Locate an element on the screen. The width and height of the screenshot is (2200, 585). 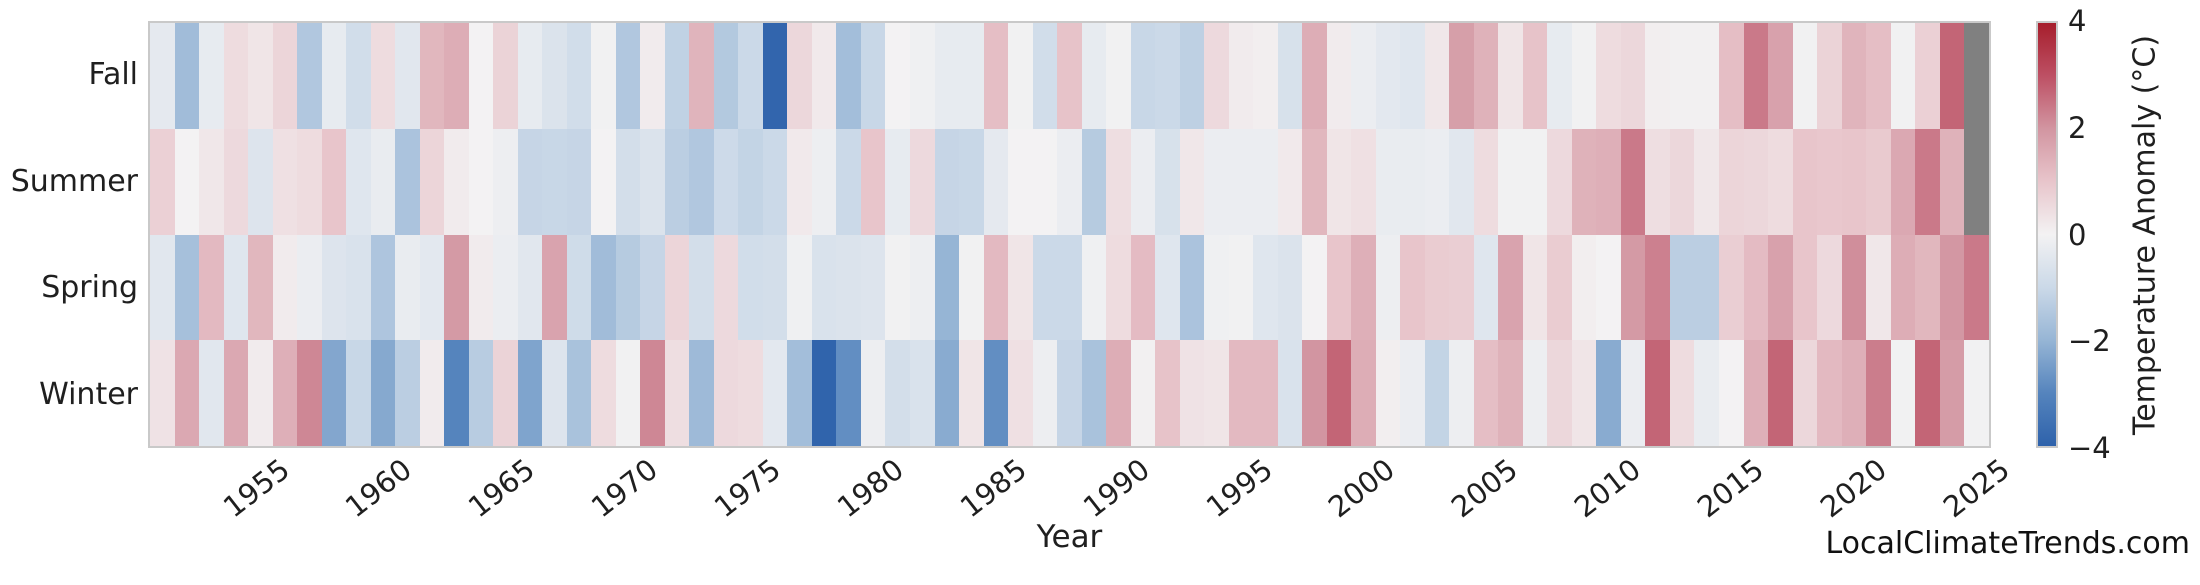
colorbar-tick-label--4: −4 is located at coordinates (2089, 448).